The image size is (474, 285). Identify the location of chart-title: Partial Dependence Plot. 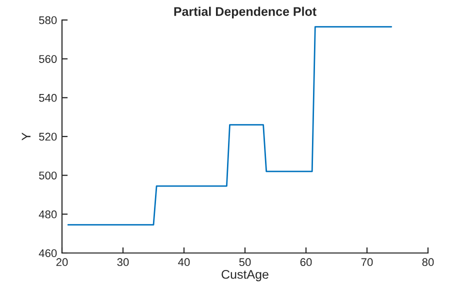
(245, 12).